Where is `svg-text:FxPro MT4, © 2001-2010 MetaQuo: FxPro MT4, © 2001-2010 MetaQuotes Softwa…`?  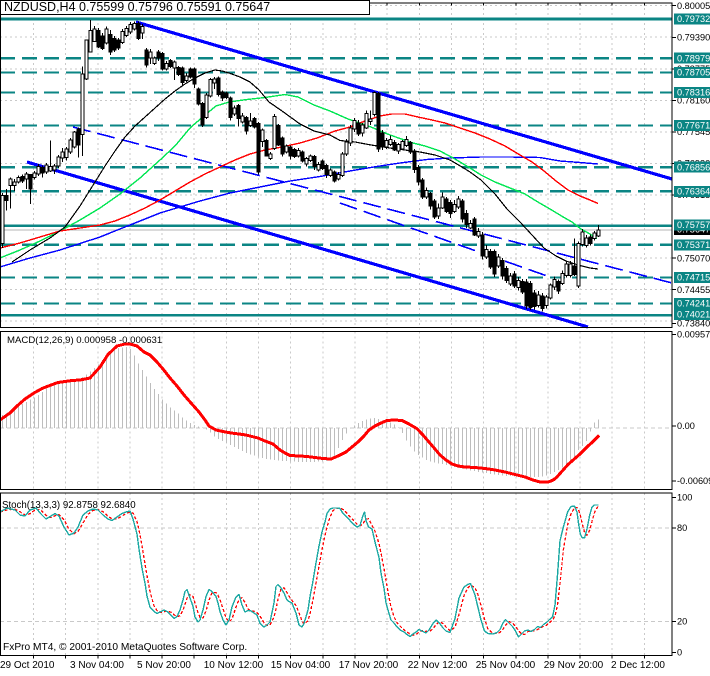 svg-text:FxPro MT4, © 2001-2010 MetaQuo: FxPro MT4, © 2001-2010 MetaQuotes Softwa… is located at coordinates (125, 647).